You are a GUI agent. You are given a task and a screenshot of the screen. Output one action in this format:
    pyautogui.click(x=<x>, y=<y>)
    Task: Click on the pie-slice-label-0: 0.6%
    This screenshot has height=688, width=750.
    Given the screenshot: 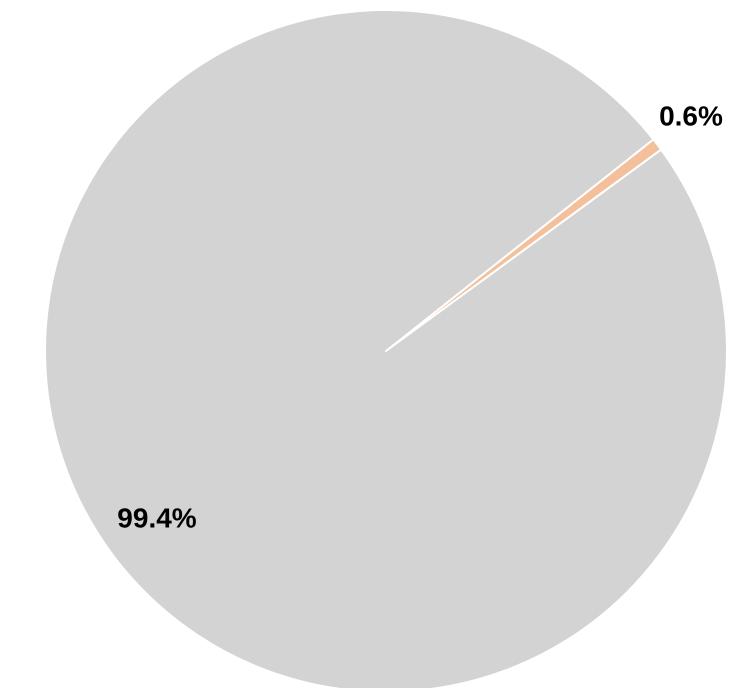 What is the action you would take?
    pyautogui.click(x=691, y=115)
    